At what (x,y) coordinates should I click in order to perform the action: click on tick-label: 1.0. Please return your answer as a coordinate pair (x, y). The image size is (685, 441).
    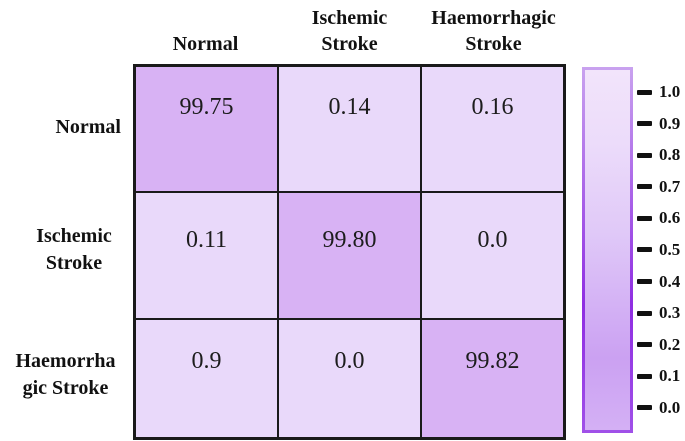
    Looking at the image, I should click on (670, 91).